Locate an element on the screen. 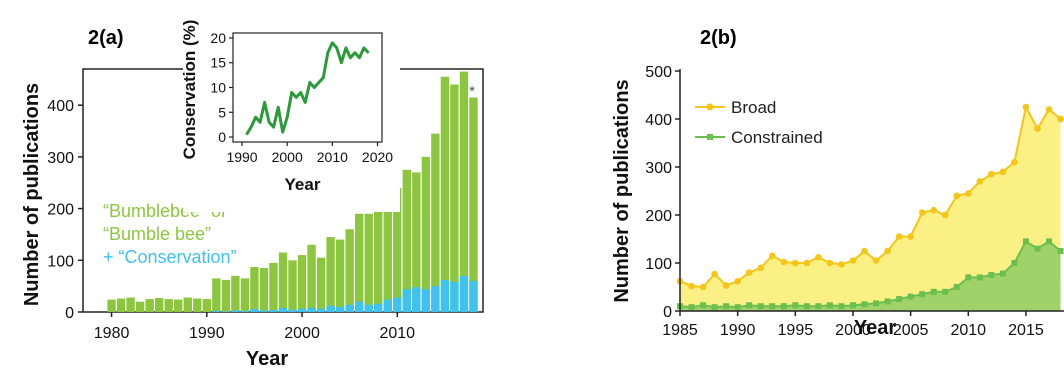  chart-a-x-tick-label: 2000 is located at coordinates (302, 333).